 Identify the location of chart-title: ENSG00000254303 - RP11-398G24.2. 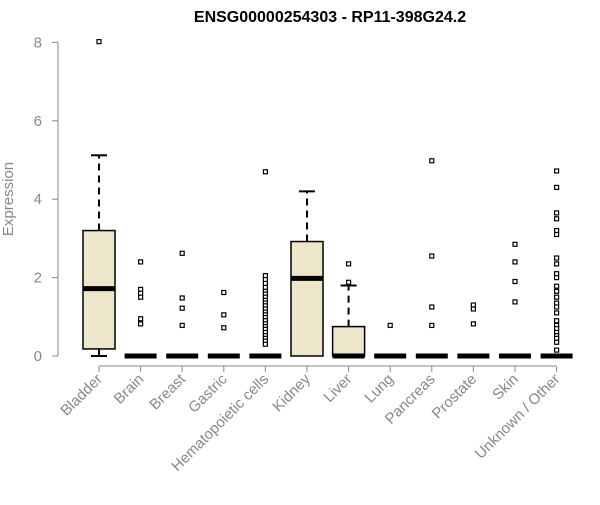
(330, 17).